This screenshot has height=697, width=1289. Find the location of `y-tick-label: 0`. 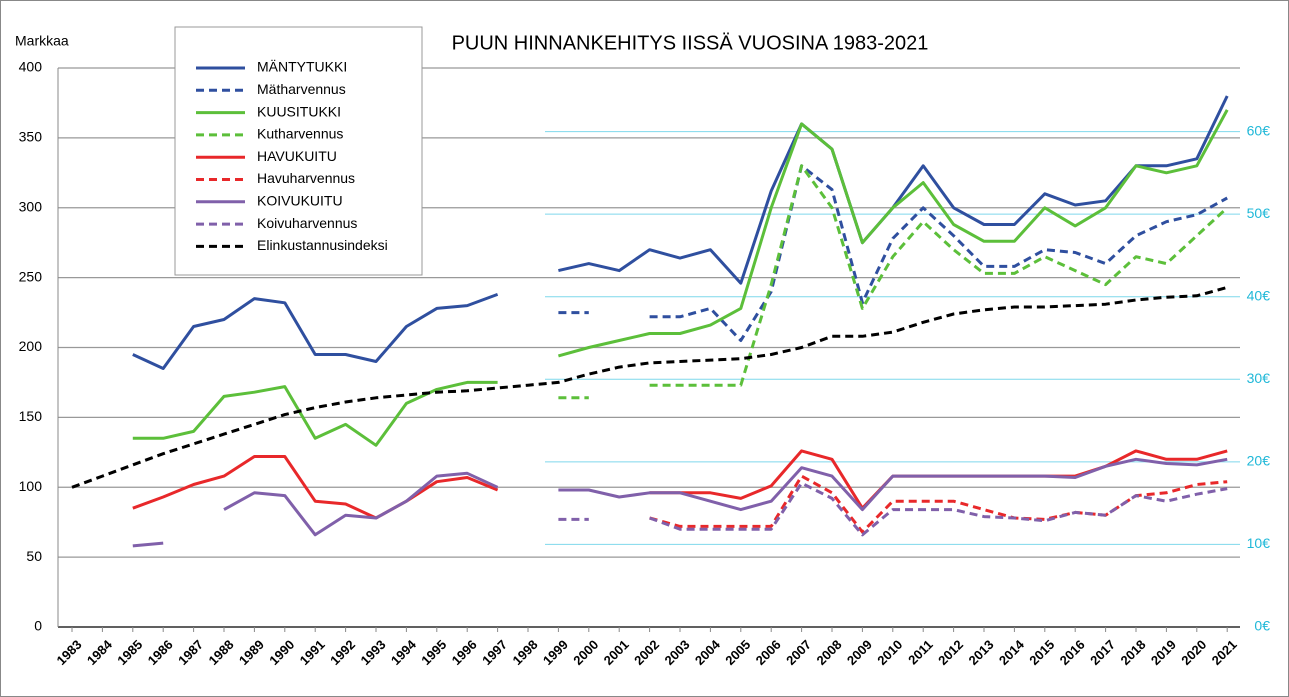

y-tick-label: 0 is located at coordinates (38, 626).